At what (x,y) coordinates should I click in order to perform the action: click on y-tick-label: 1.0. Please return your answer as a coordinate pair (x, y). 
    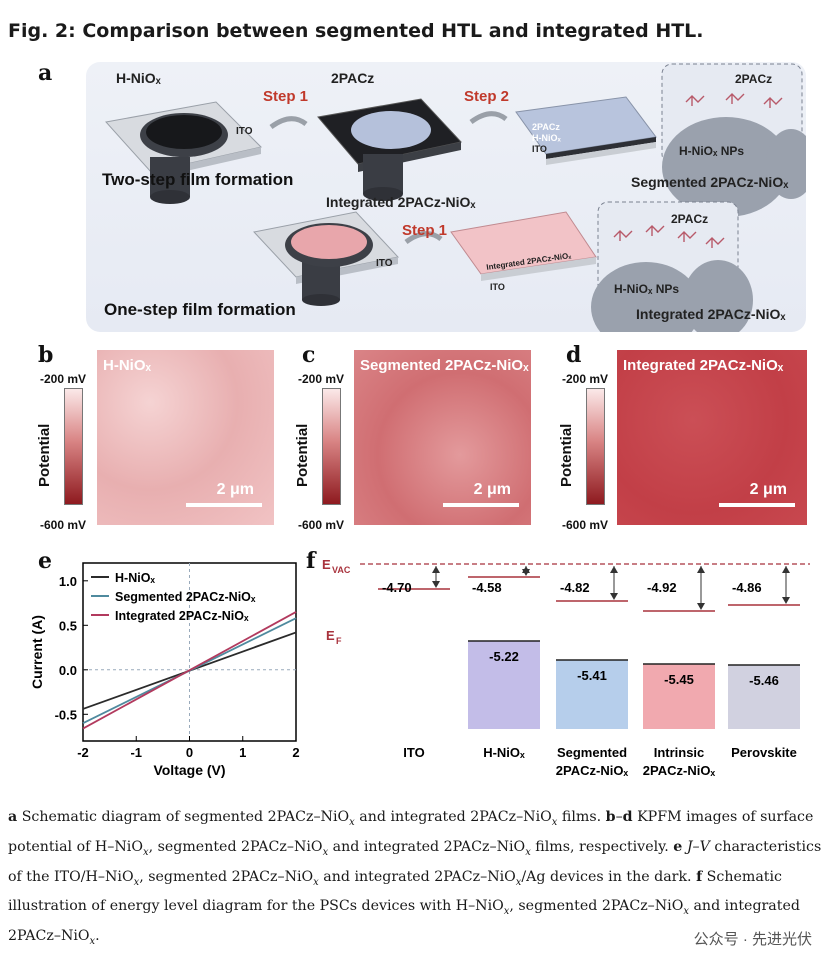
    Looking at the image, I should click on (68, 581).